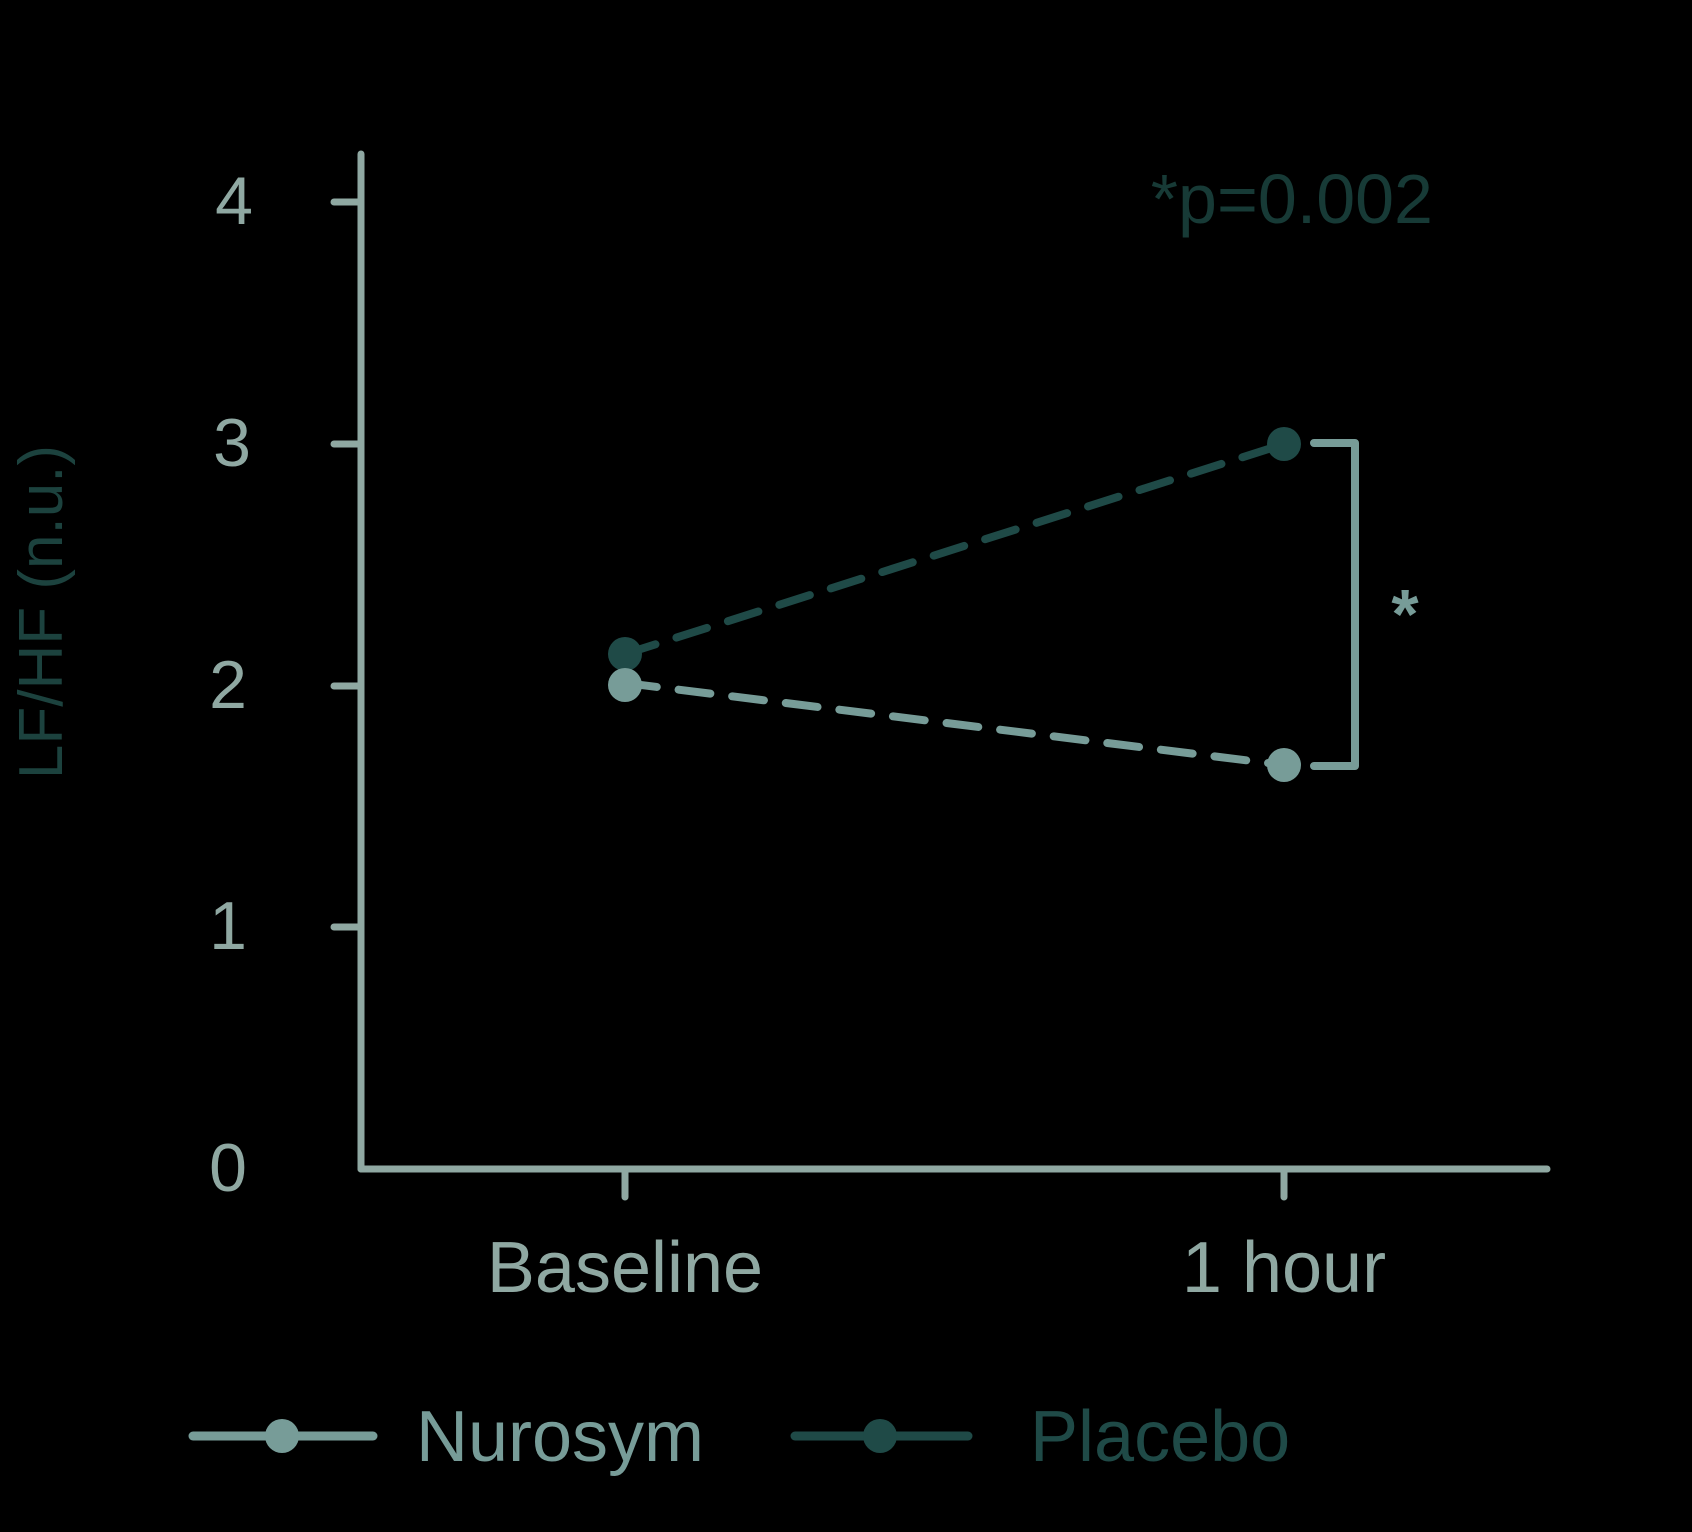 The image size is (1692, 1532). What do you see at coordinates (1284, 765) in the screenshot?
I see `nurosym-point-1-hour` at bounding box center [1284, 765].